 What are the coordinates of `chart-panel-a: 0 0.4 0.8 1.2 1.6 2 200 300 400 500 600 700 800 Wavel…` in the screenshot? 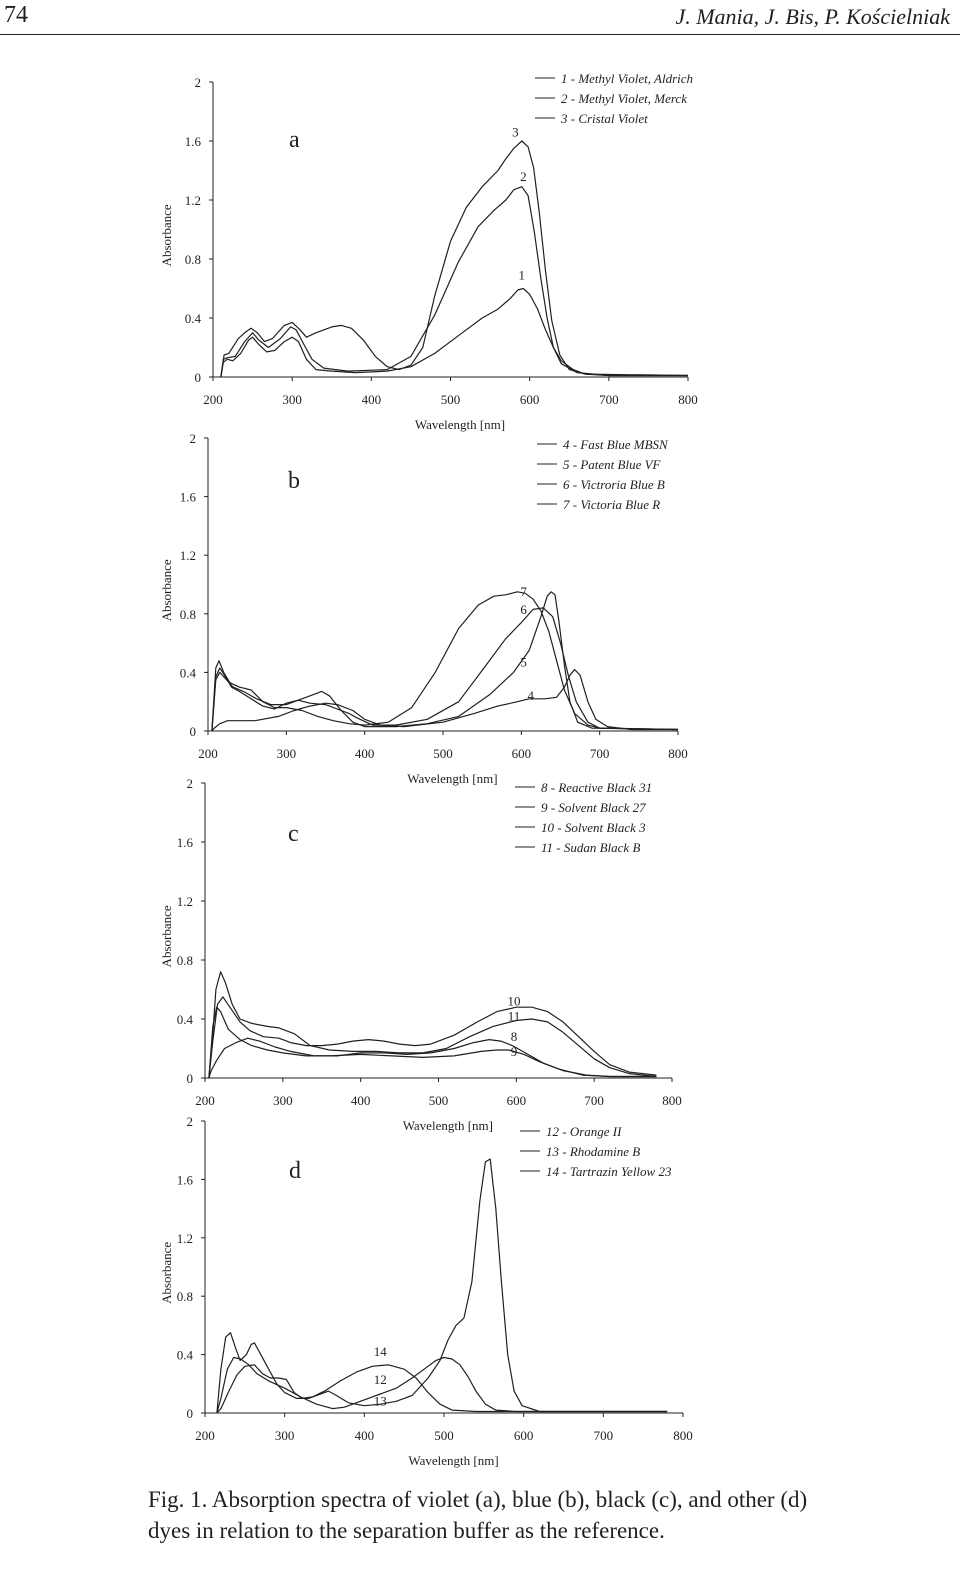 It's located at (428, 251).